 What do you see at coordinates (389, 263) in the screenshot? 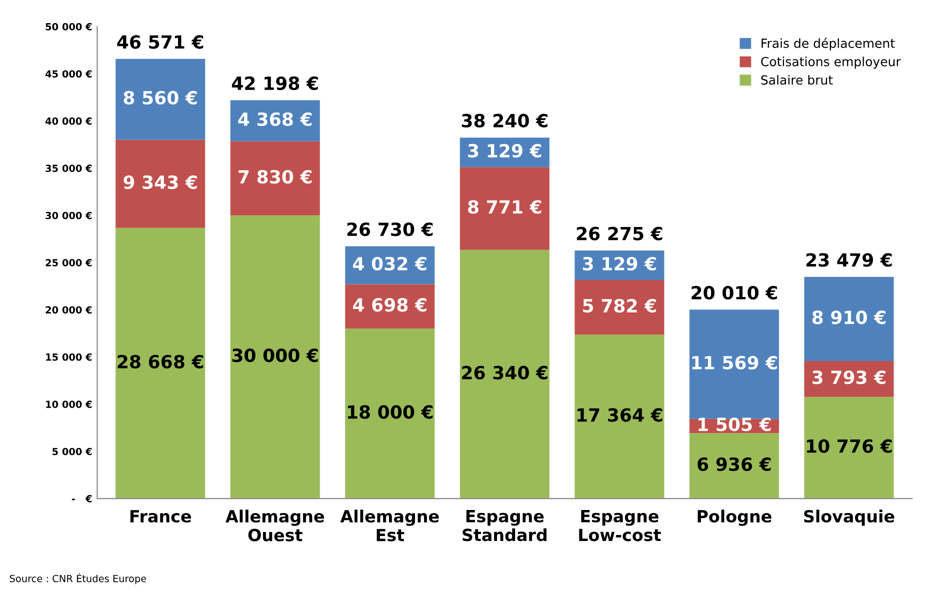
I see `data-label: 4 032 €` at bounding box center [389, 263].